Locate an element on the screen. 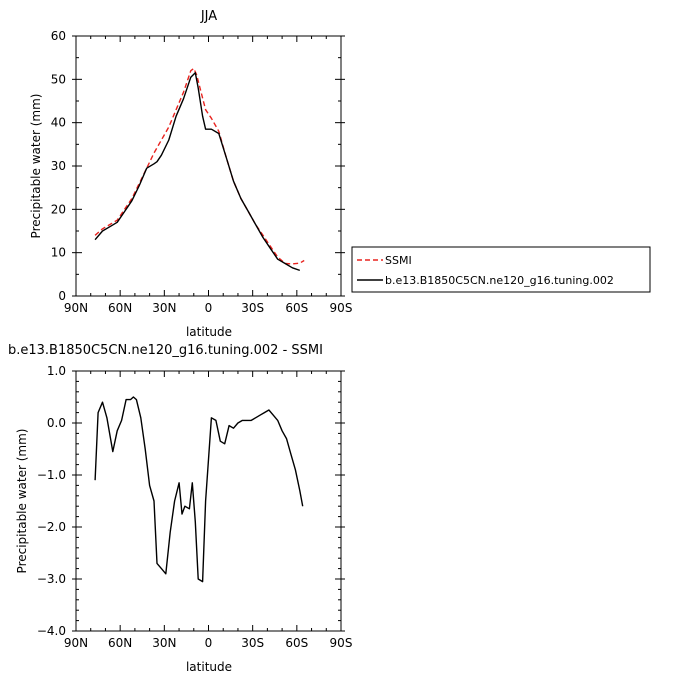  panel-bottom-xlabel: latitude is located at coordinates (209, 667).